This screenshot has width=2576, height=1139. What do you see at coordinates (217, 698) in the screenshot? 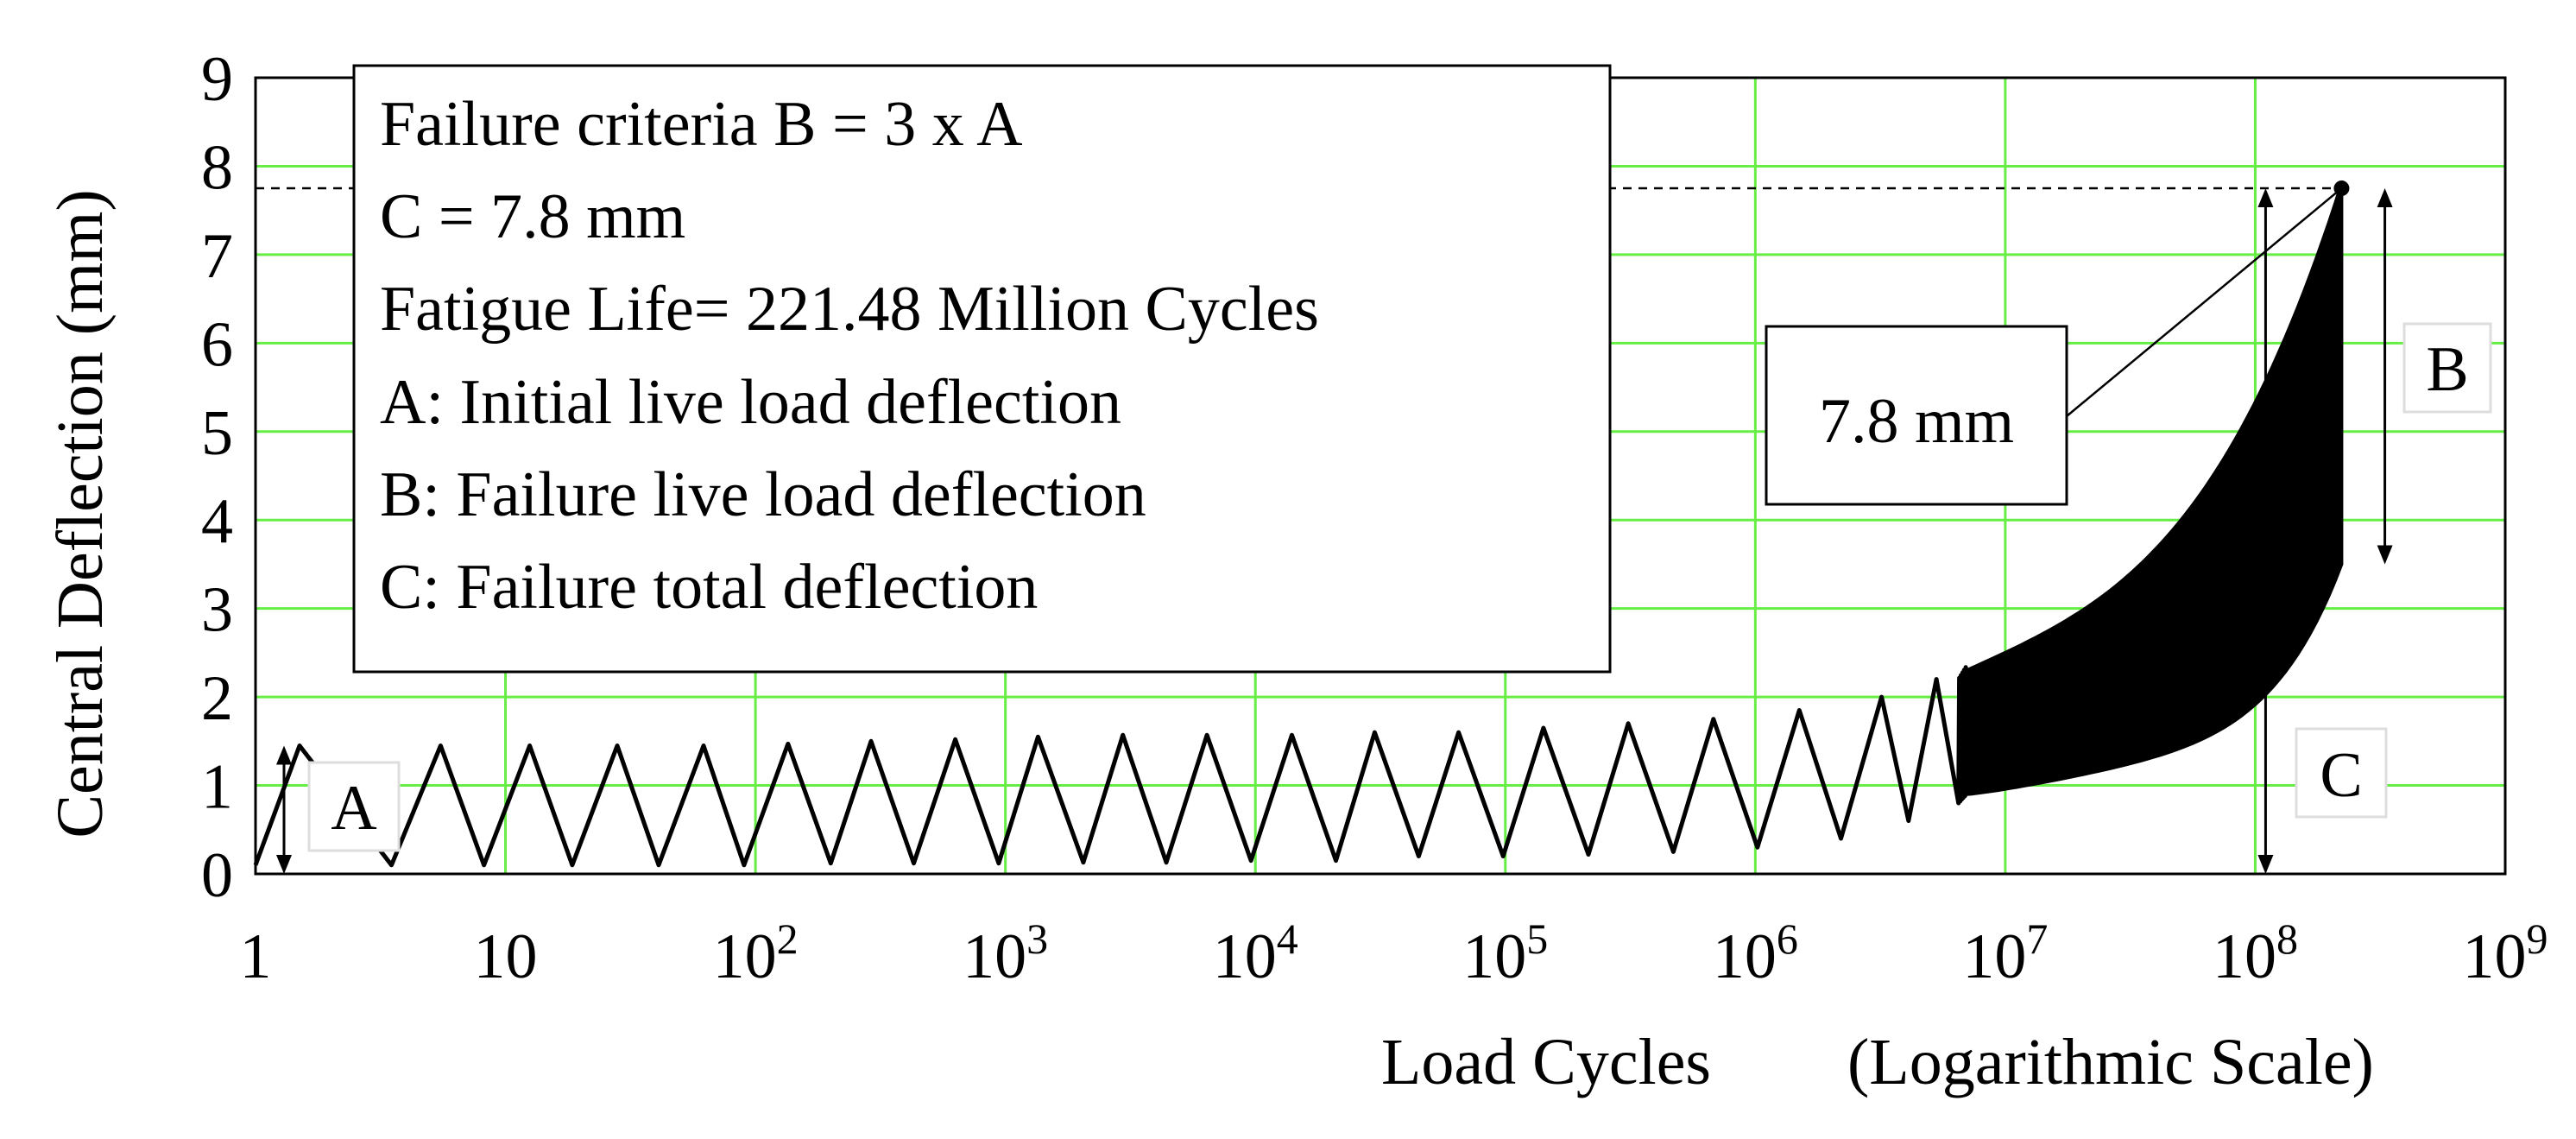
I see `y-tick-label: 2` at bounding box center [217, 698].